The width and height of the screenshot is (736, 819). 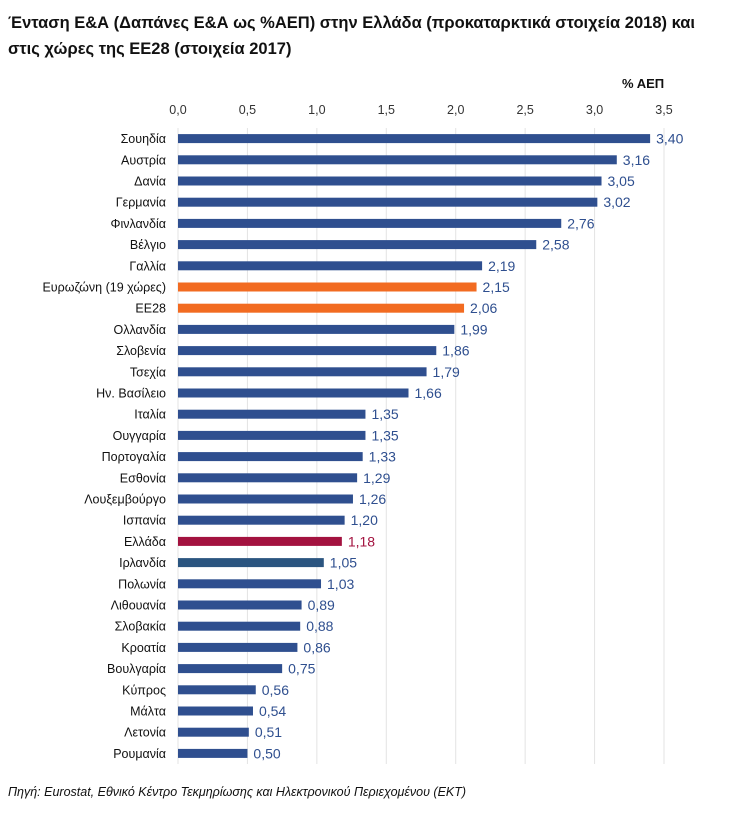 I want to click on category-label: Ιταλία, so click(x=150, y=415).